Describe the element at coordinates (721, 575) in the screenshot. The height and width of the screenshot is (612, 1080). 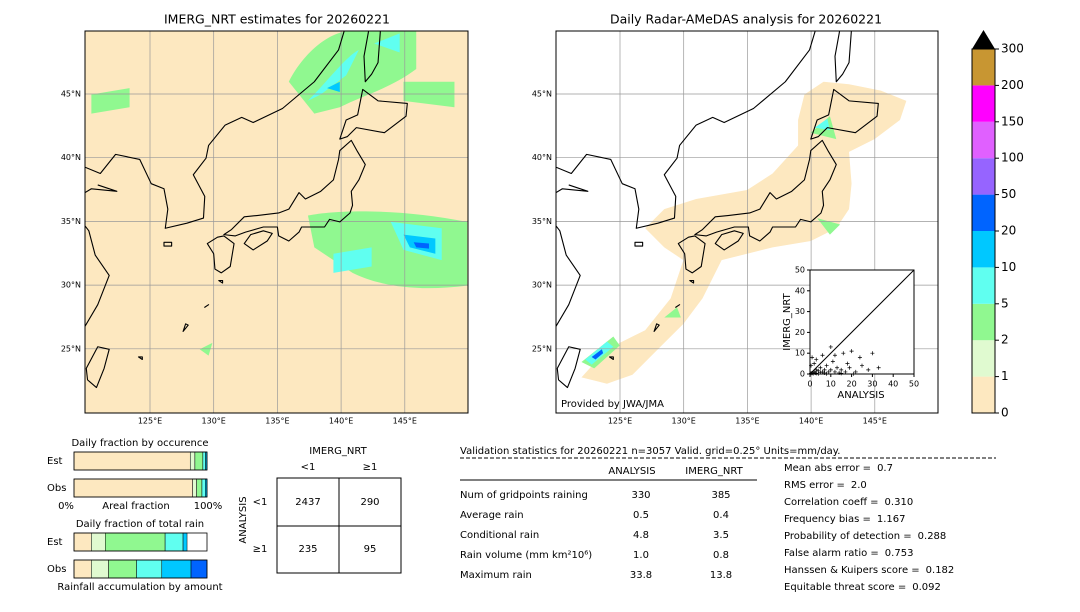
I see `stat-value: 13.8` at that location.